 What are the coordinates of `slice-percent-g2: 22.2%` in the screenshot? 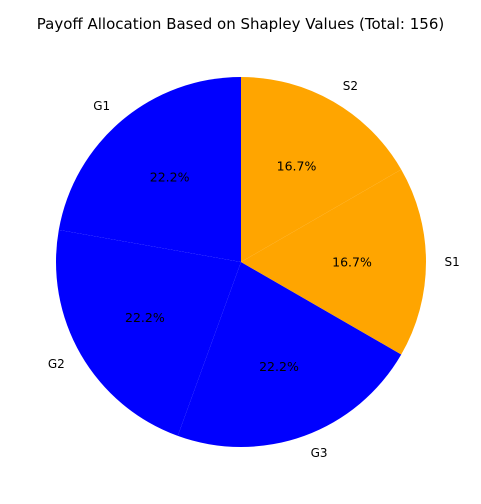 It's located at (145, 317).